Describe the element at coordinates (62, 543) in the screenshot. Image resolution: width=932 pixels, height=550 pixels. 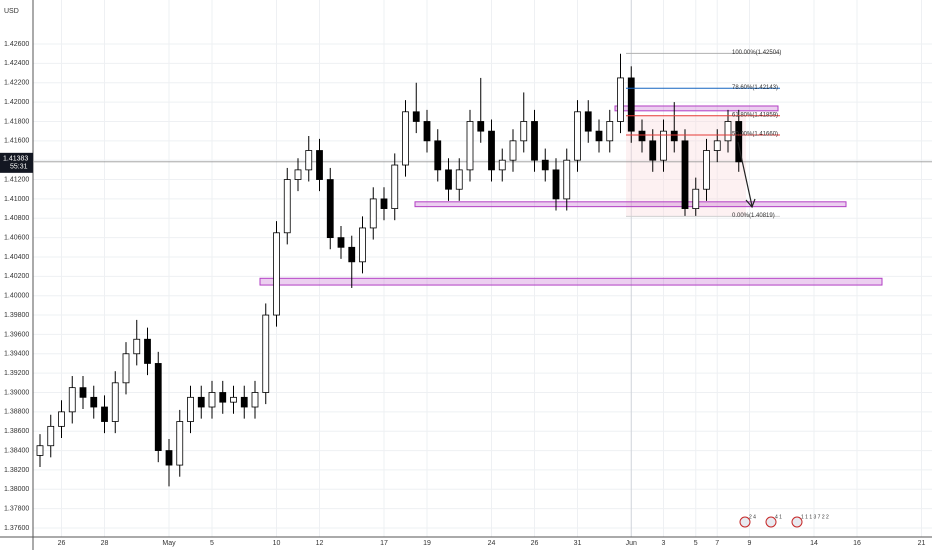
I see `x-tick-label: 26` at that location.